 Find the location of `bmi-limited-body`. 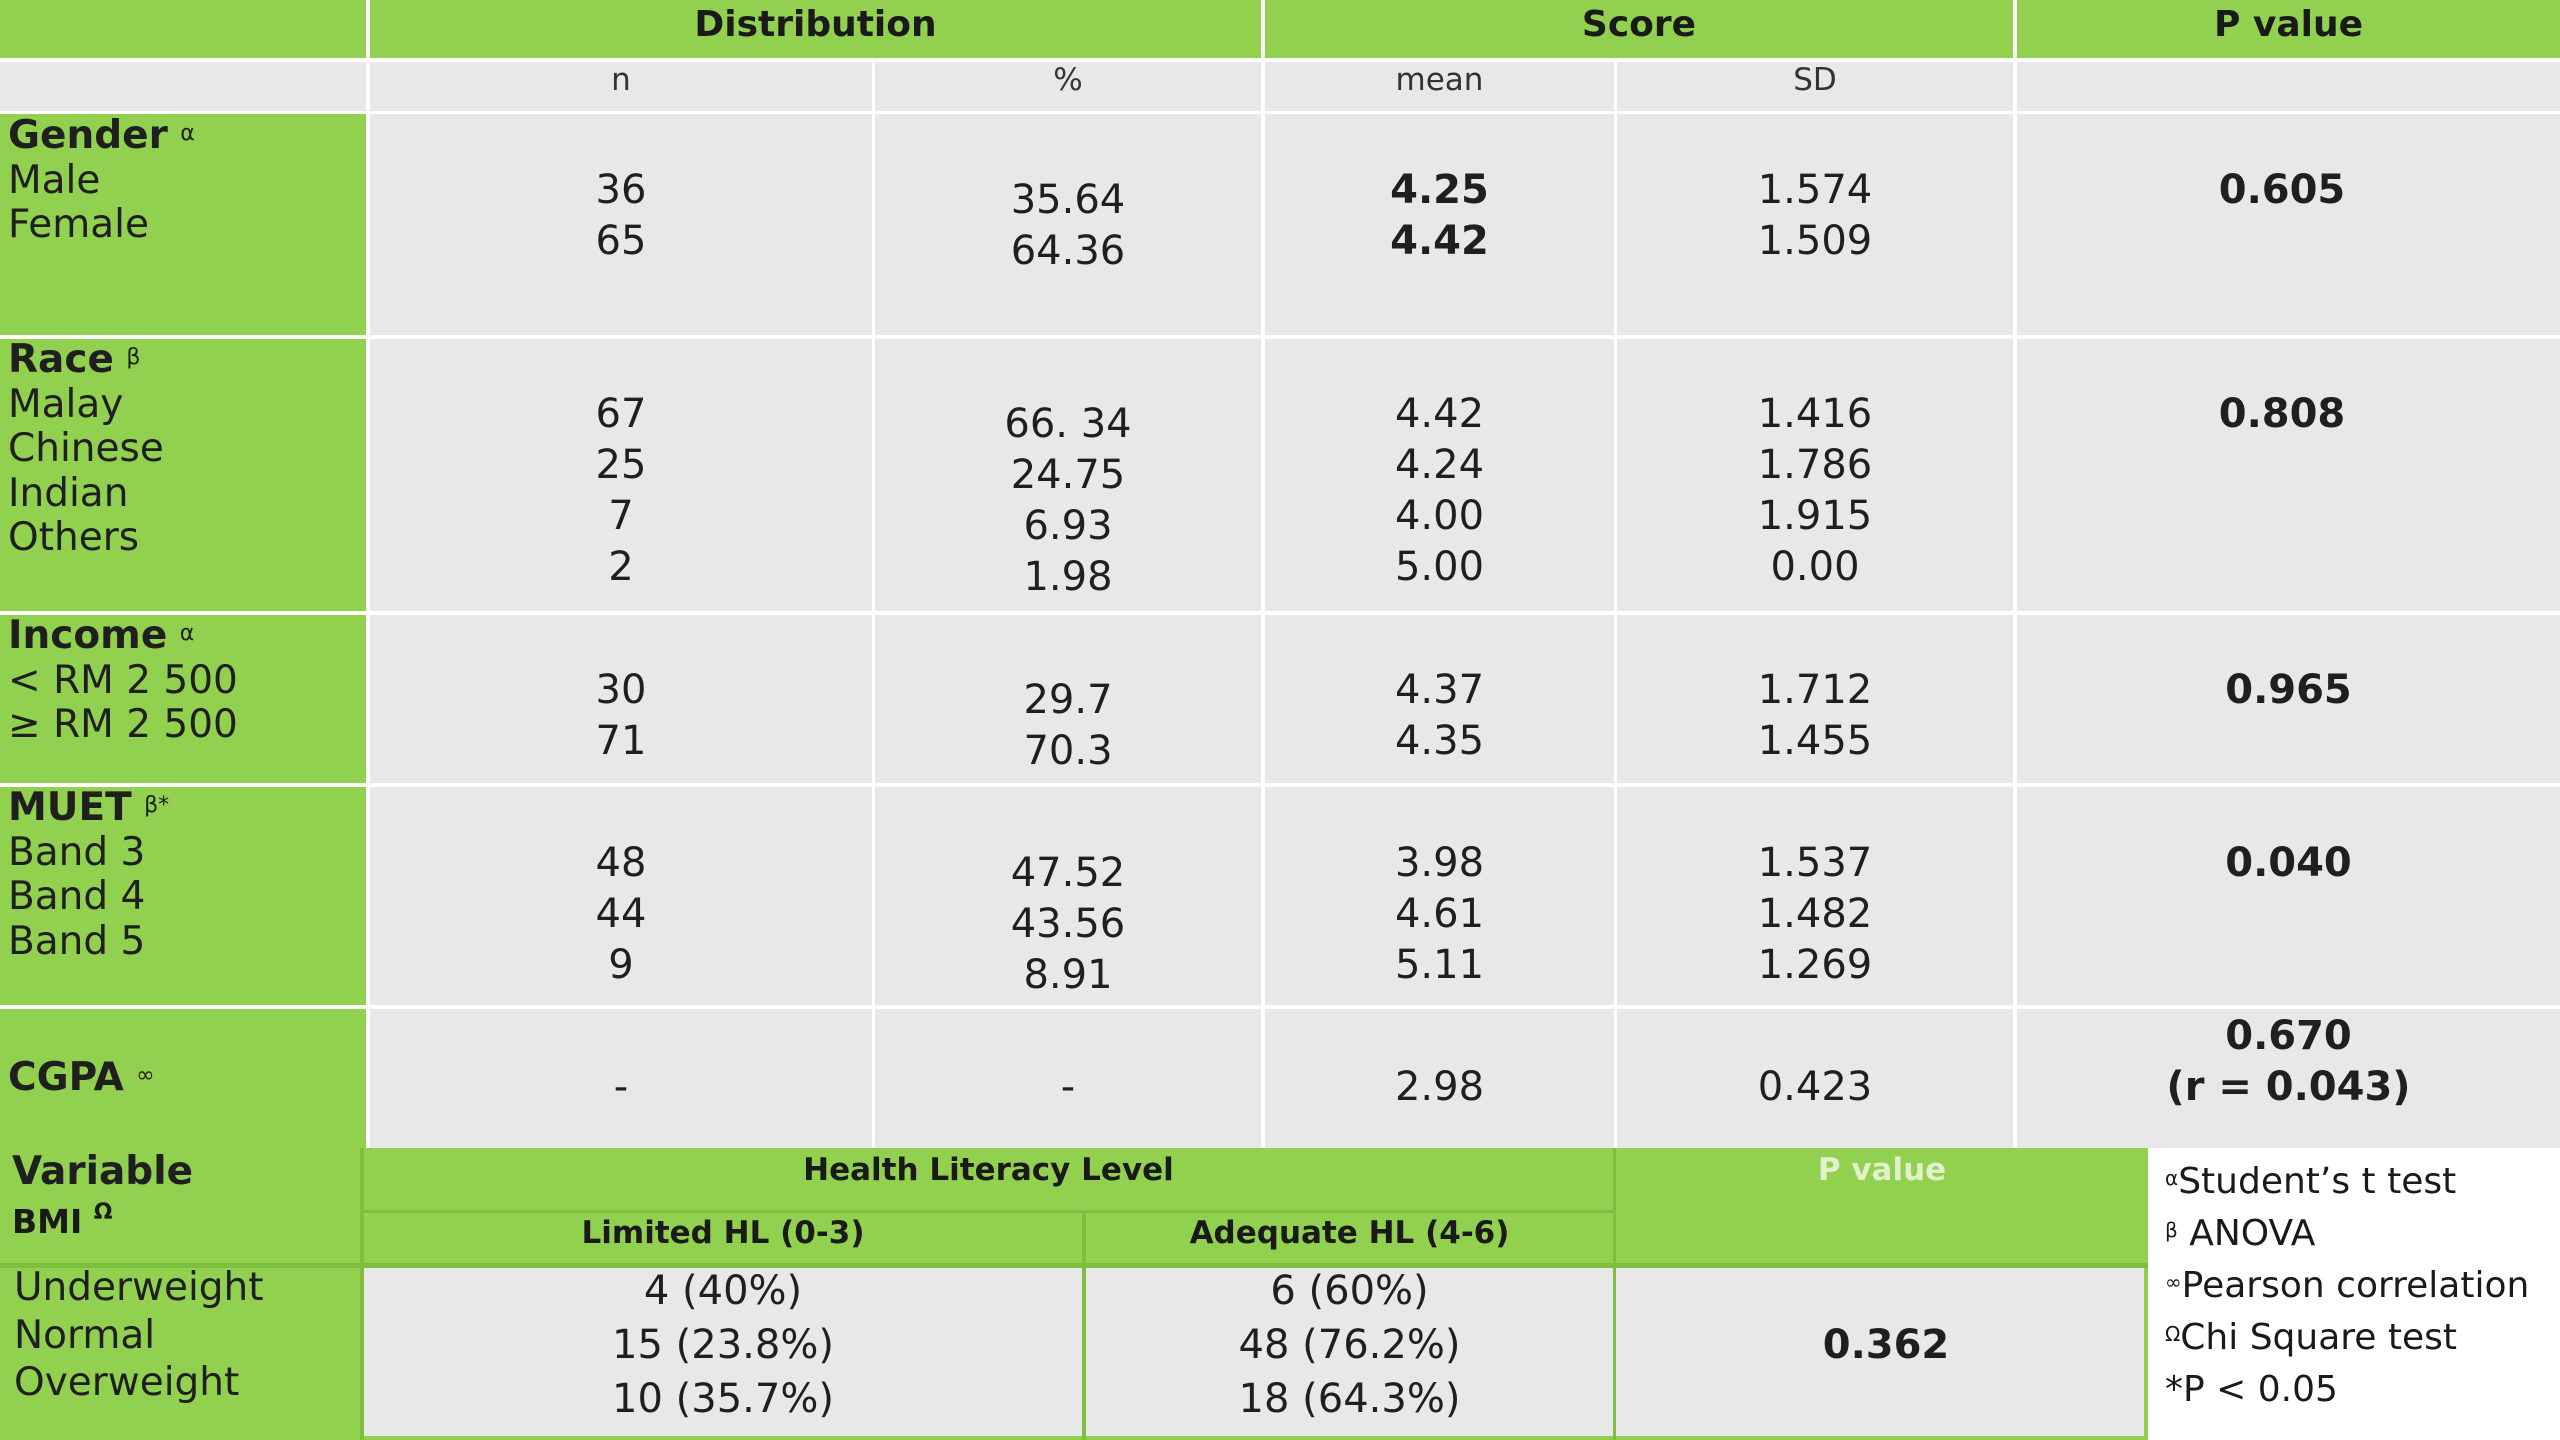

bmi-limited-body is located at coordinates (723, 1352).